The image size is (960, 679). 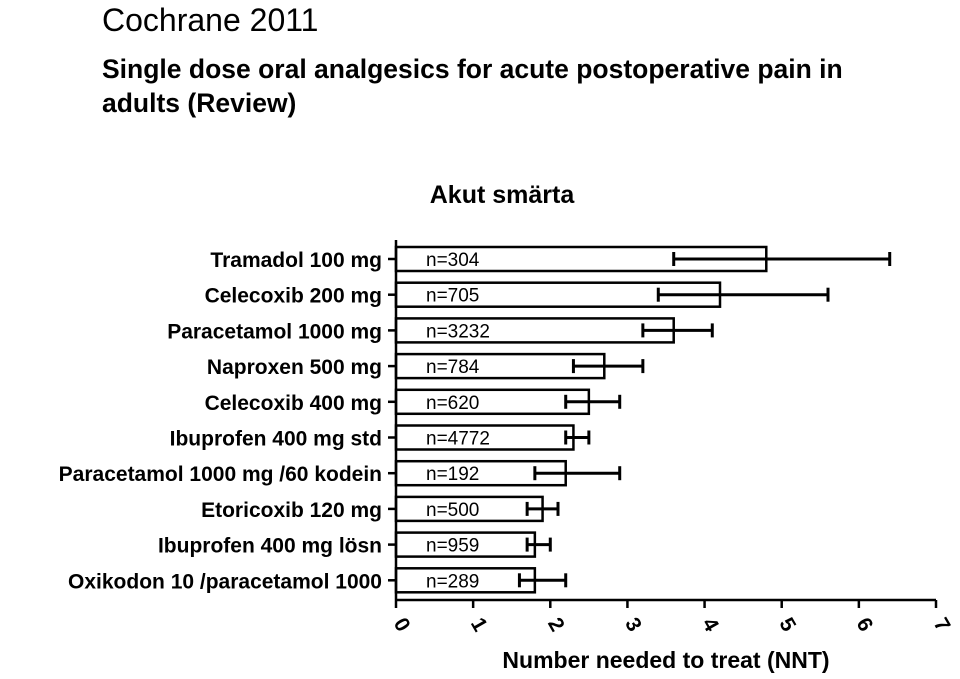 I want to click on category-label: Ibuprofen 400 mg std, so click(x=276, y=439).